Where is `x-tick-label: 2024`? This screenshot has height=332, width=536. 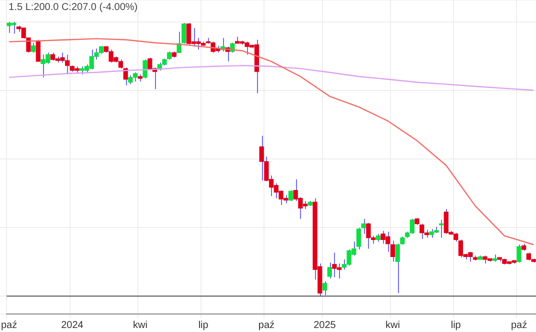 x-tick-label: 2024 is located at coordinates (72, 325).